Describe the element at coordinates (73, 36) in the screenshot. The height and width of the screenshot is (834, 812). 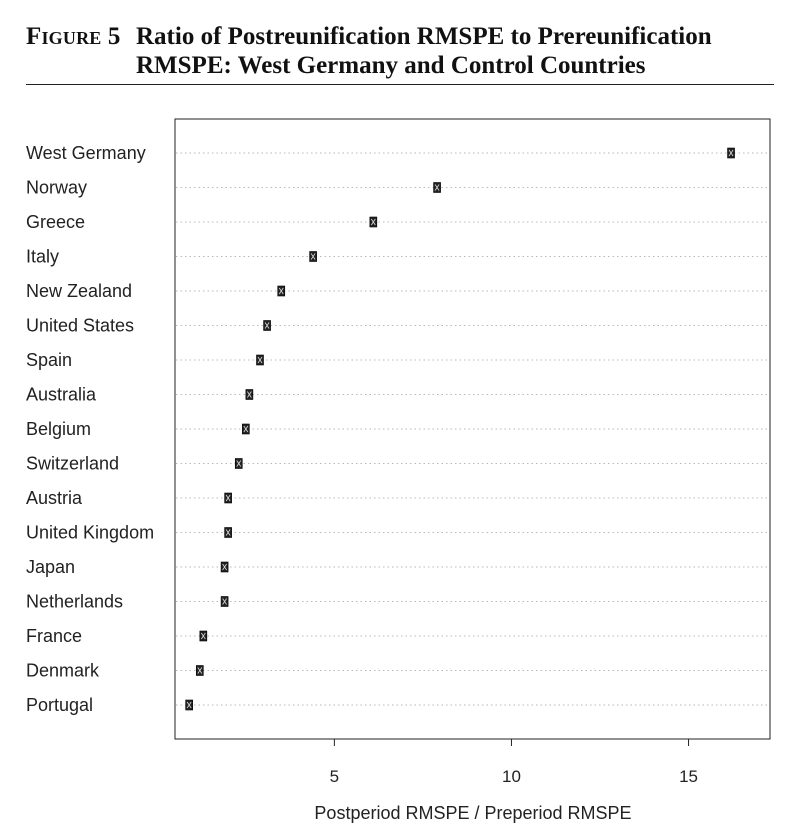
I see `figure-label: Figure 5` at that location.